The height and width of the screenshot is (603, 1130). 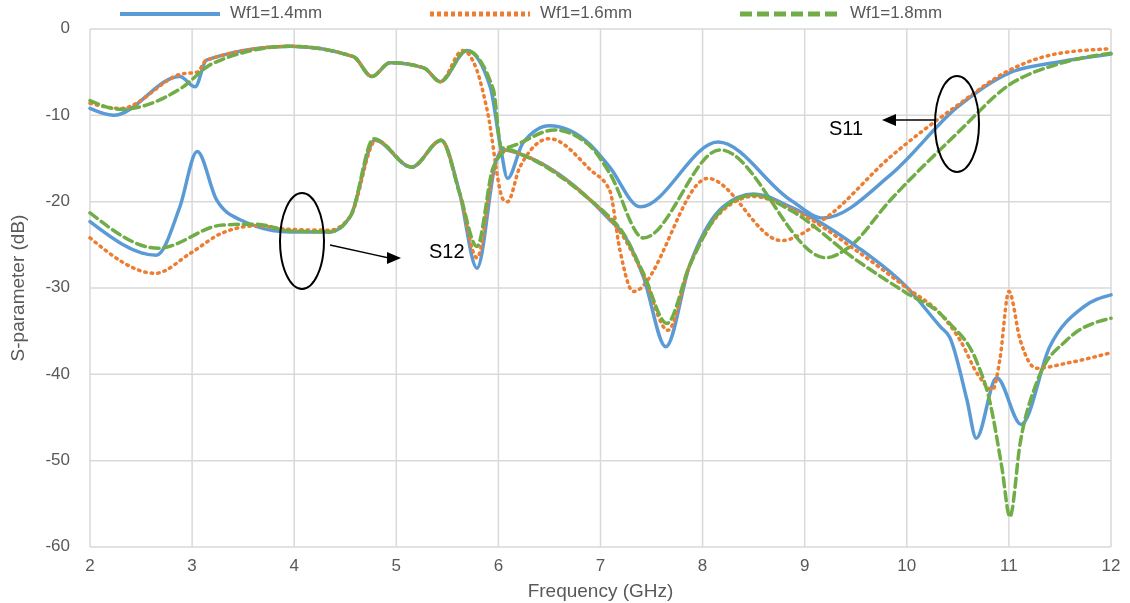 I want to click on x-tick-label: 11, so click(x=1009, y=565).